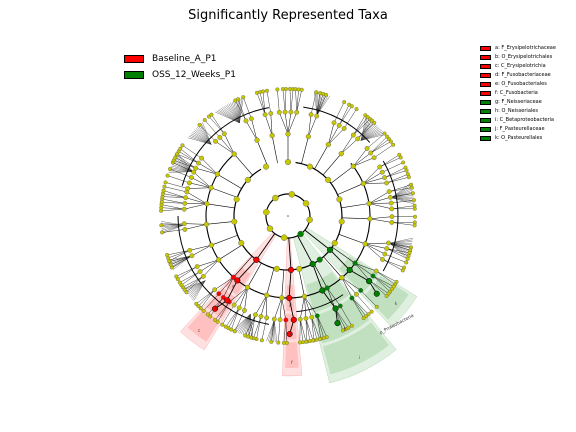 Image resolution: width=576 pixels, height=432 pixels. Describe the element at coordinates (288, 15) in the screenshot. I see `chart-title: Significantly Represented Taxa` at that location.